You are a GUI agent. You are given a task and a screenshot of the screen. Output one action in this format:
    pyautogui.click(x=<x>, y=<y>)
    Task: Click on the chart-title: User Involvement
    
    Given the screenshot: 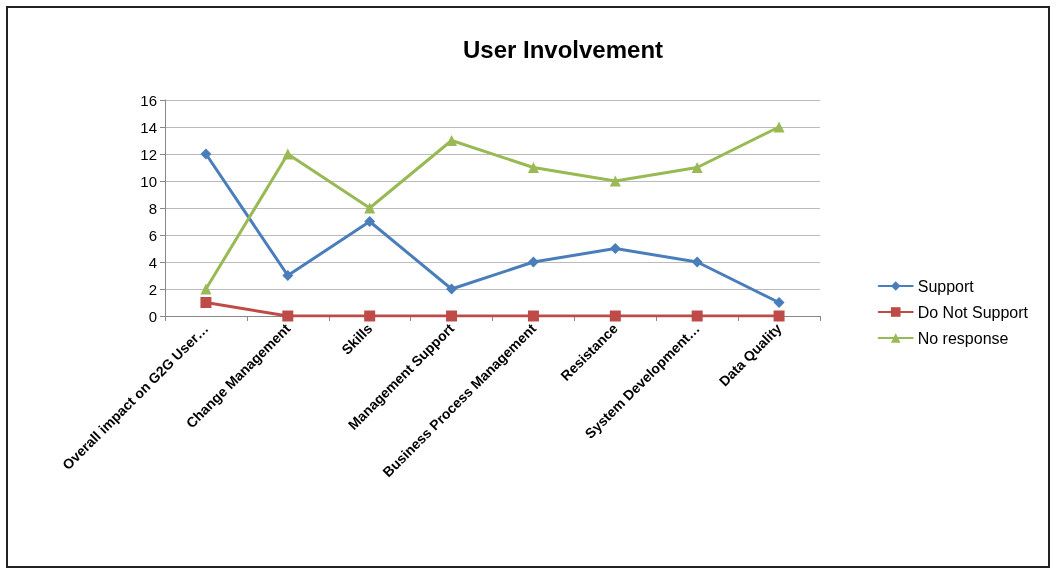 What is the action you would take?
    pyautogui.click(x=563, y=49)
    